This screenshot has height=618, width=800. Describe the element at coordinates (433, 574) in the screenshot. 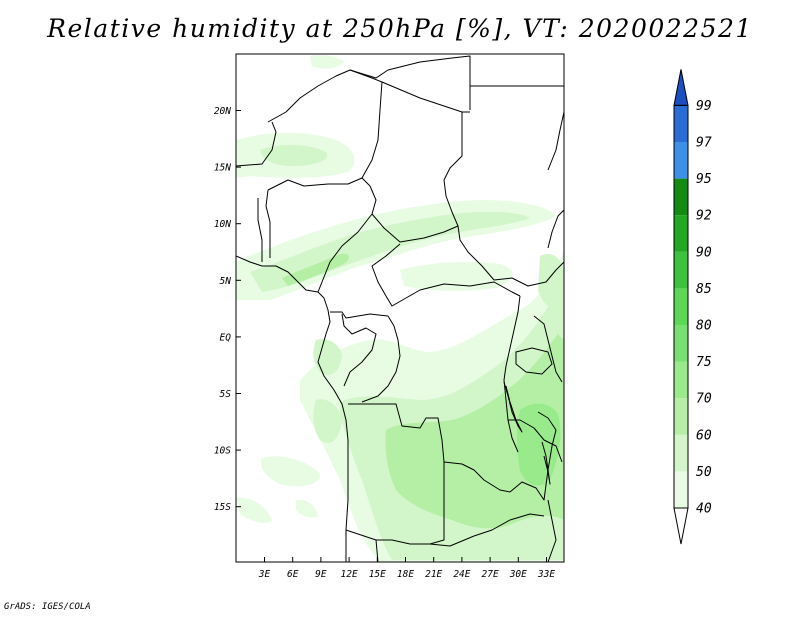

I see `lon-tick-label: 21E` at that location.